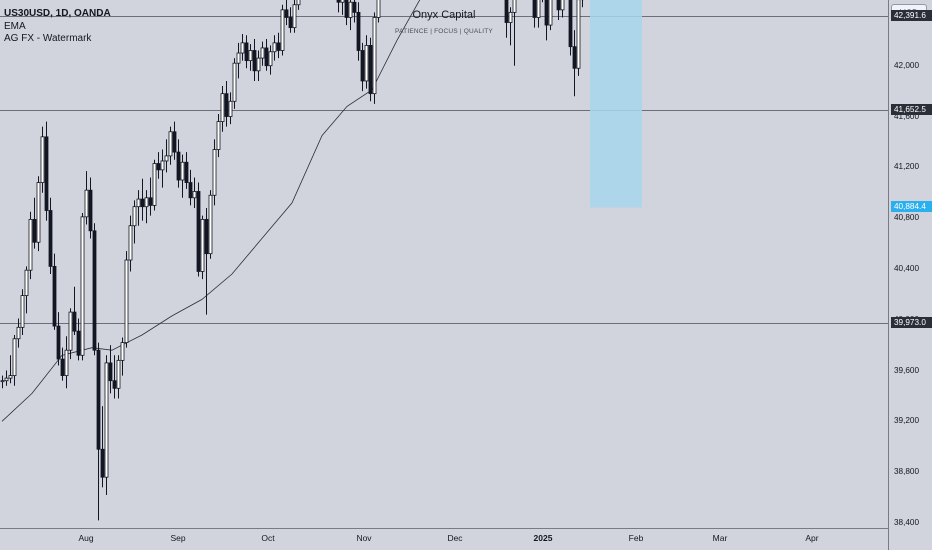 This screenshot has height=550, width=932. I want to click on time-tick-label: Dec, so click(455, 538).